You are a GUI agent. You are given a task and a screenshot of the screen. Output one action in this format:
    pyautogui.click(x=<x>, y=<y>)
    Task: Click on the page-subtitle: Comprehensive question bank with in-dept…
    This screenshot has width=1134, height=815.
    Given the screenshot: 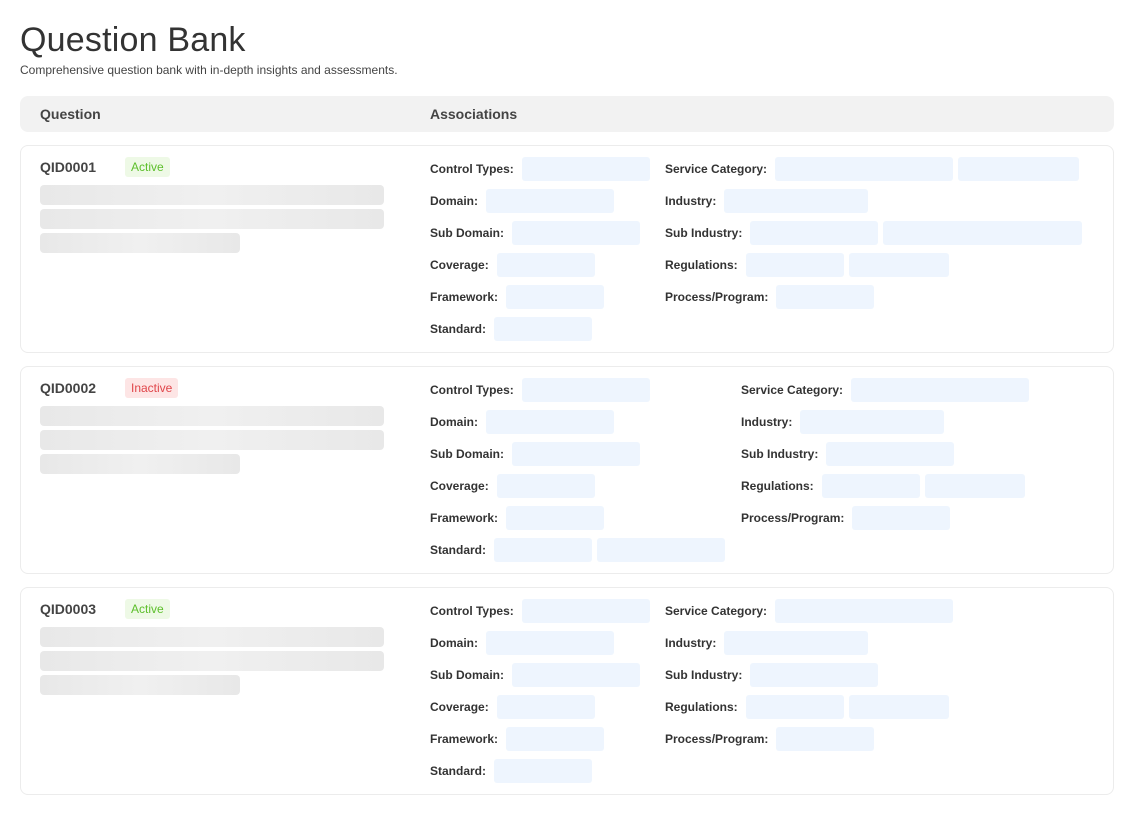 What is the action you would take?
    pyautogui.click(x=209, y=70)
    